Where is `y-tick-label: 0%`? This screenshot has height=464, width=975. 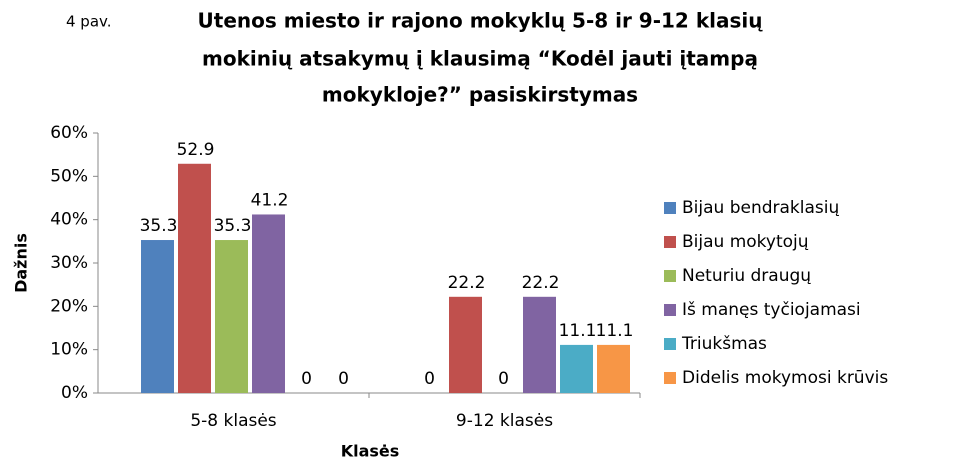 y-tick-label: 0% is located at coordinates (74, 393).